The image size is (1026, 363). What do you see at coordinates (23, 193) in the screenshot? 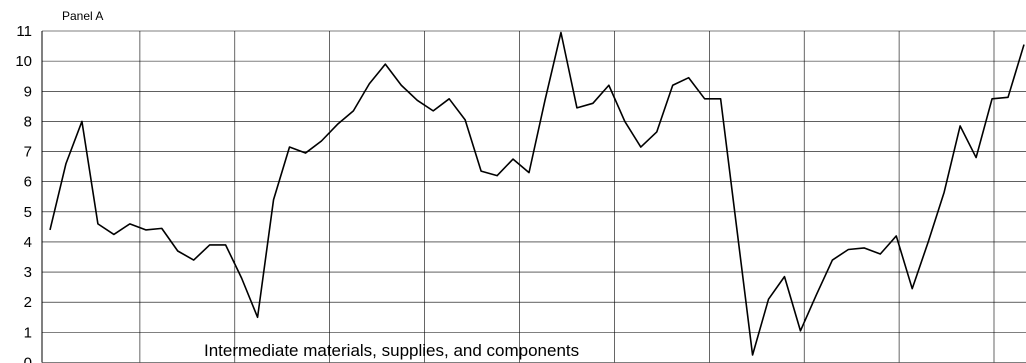
I see `y-axis-labels: 0 1 2 3 4 5 6 7 8 9 10 11` at bounding box center [23, 193].